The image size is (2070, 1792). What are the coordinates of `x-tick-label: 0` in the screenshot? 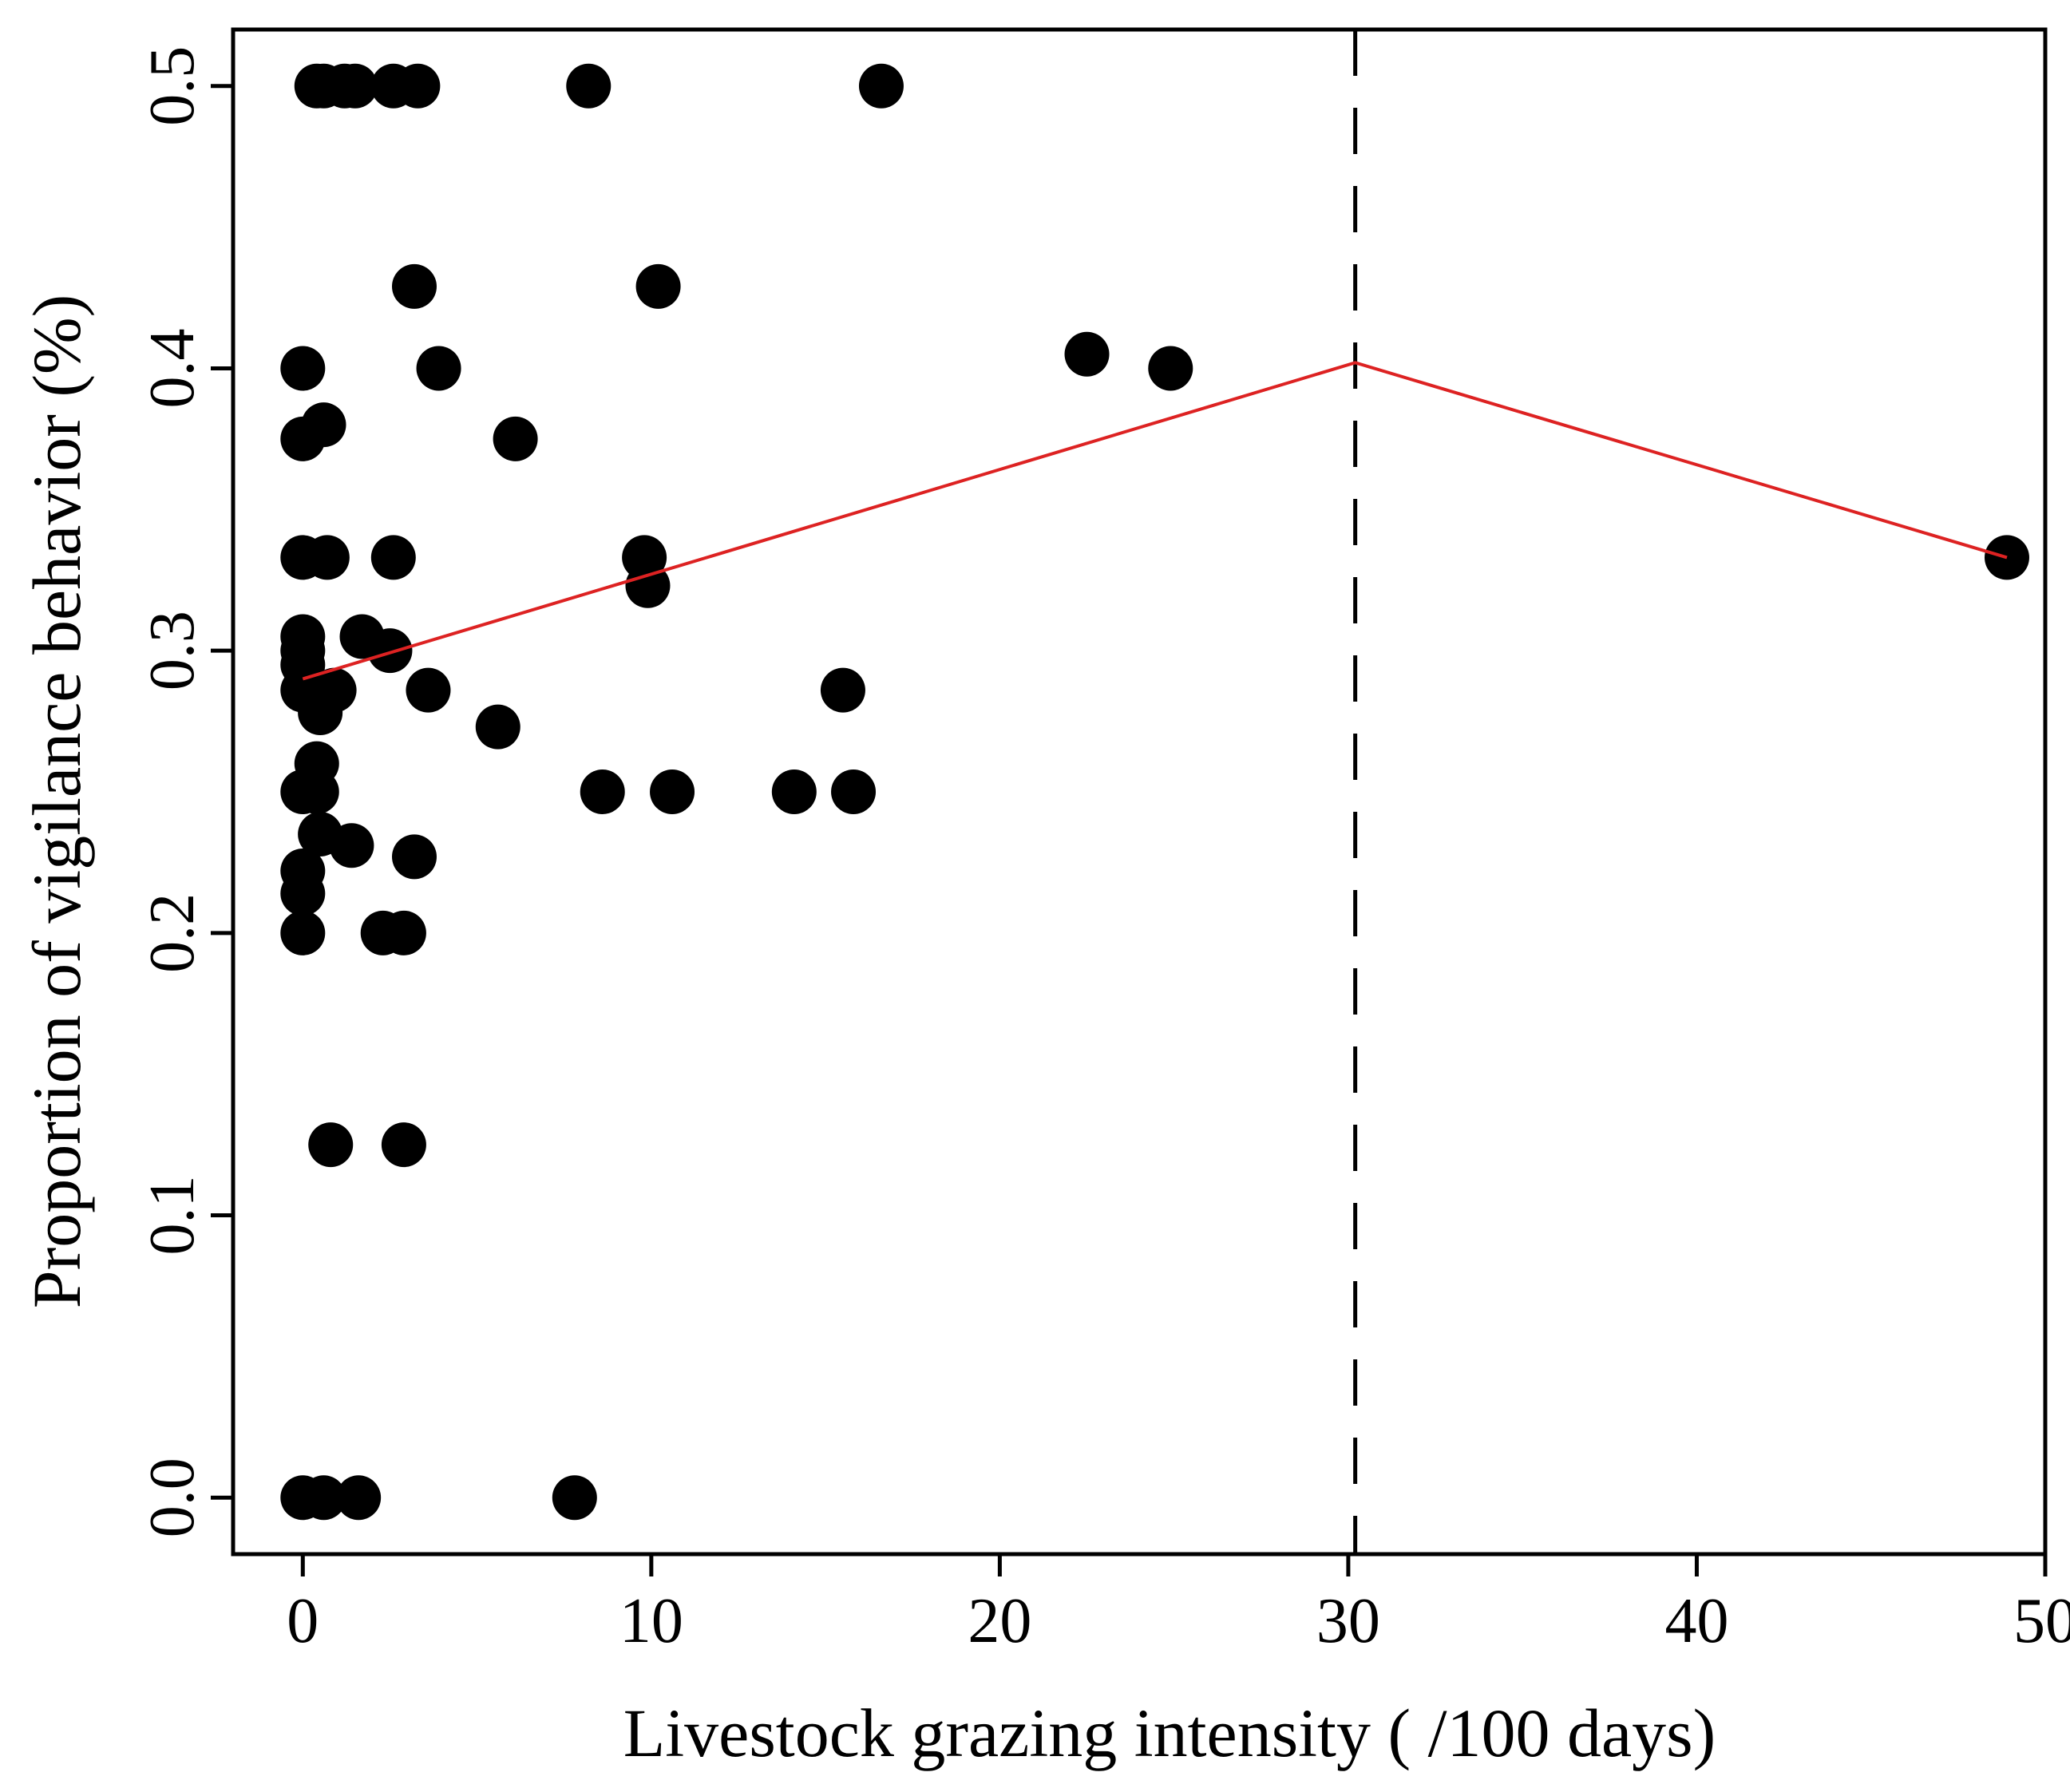 It's located at (303, 1621).